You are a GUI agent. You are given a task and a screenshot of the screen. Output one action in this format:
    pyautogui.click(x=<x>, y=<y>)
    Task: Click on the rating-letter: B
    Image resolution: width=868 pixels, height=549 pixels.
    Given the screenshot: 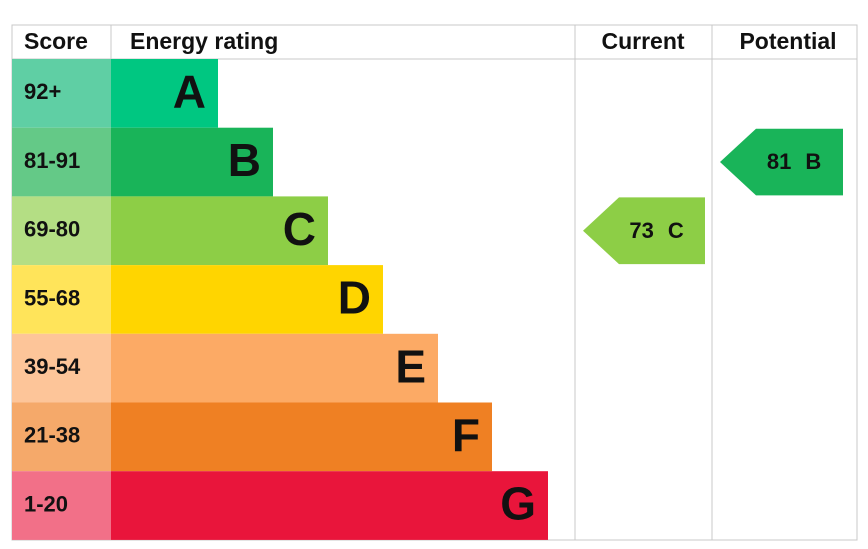 What is the action you would take?
    pyautogui.click(x=244, y=160)
    